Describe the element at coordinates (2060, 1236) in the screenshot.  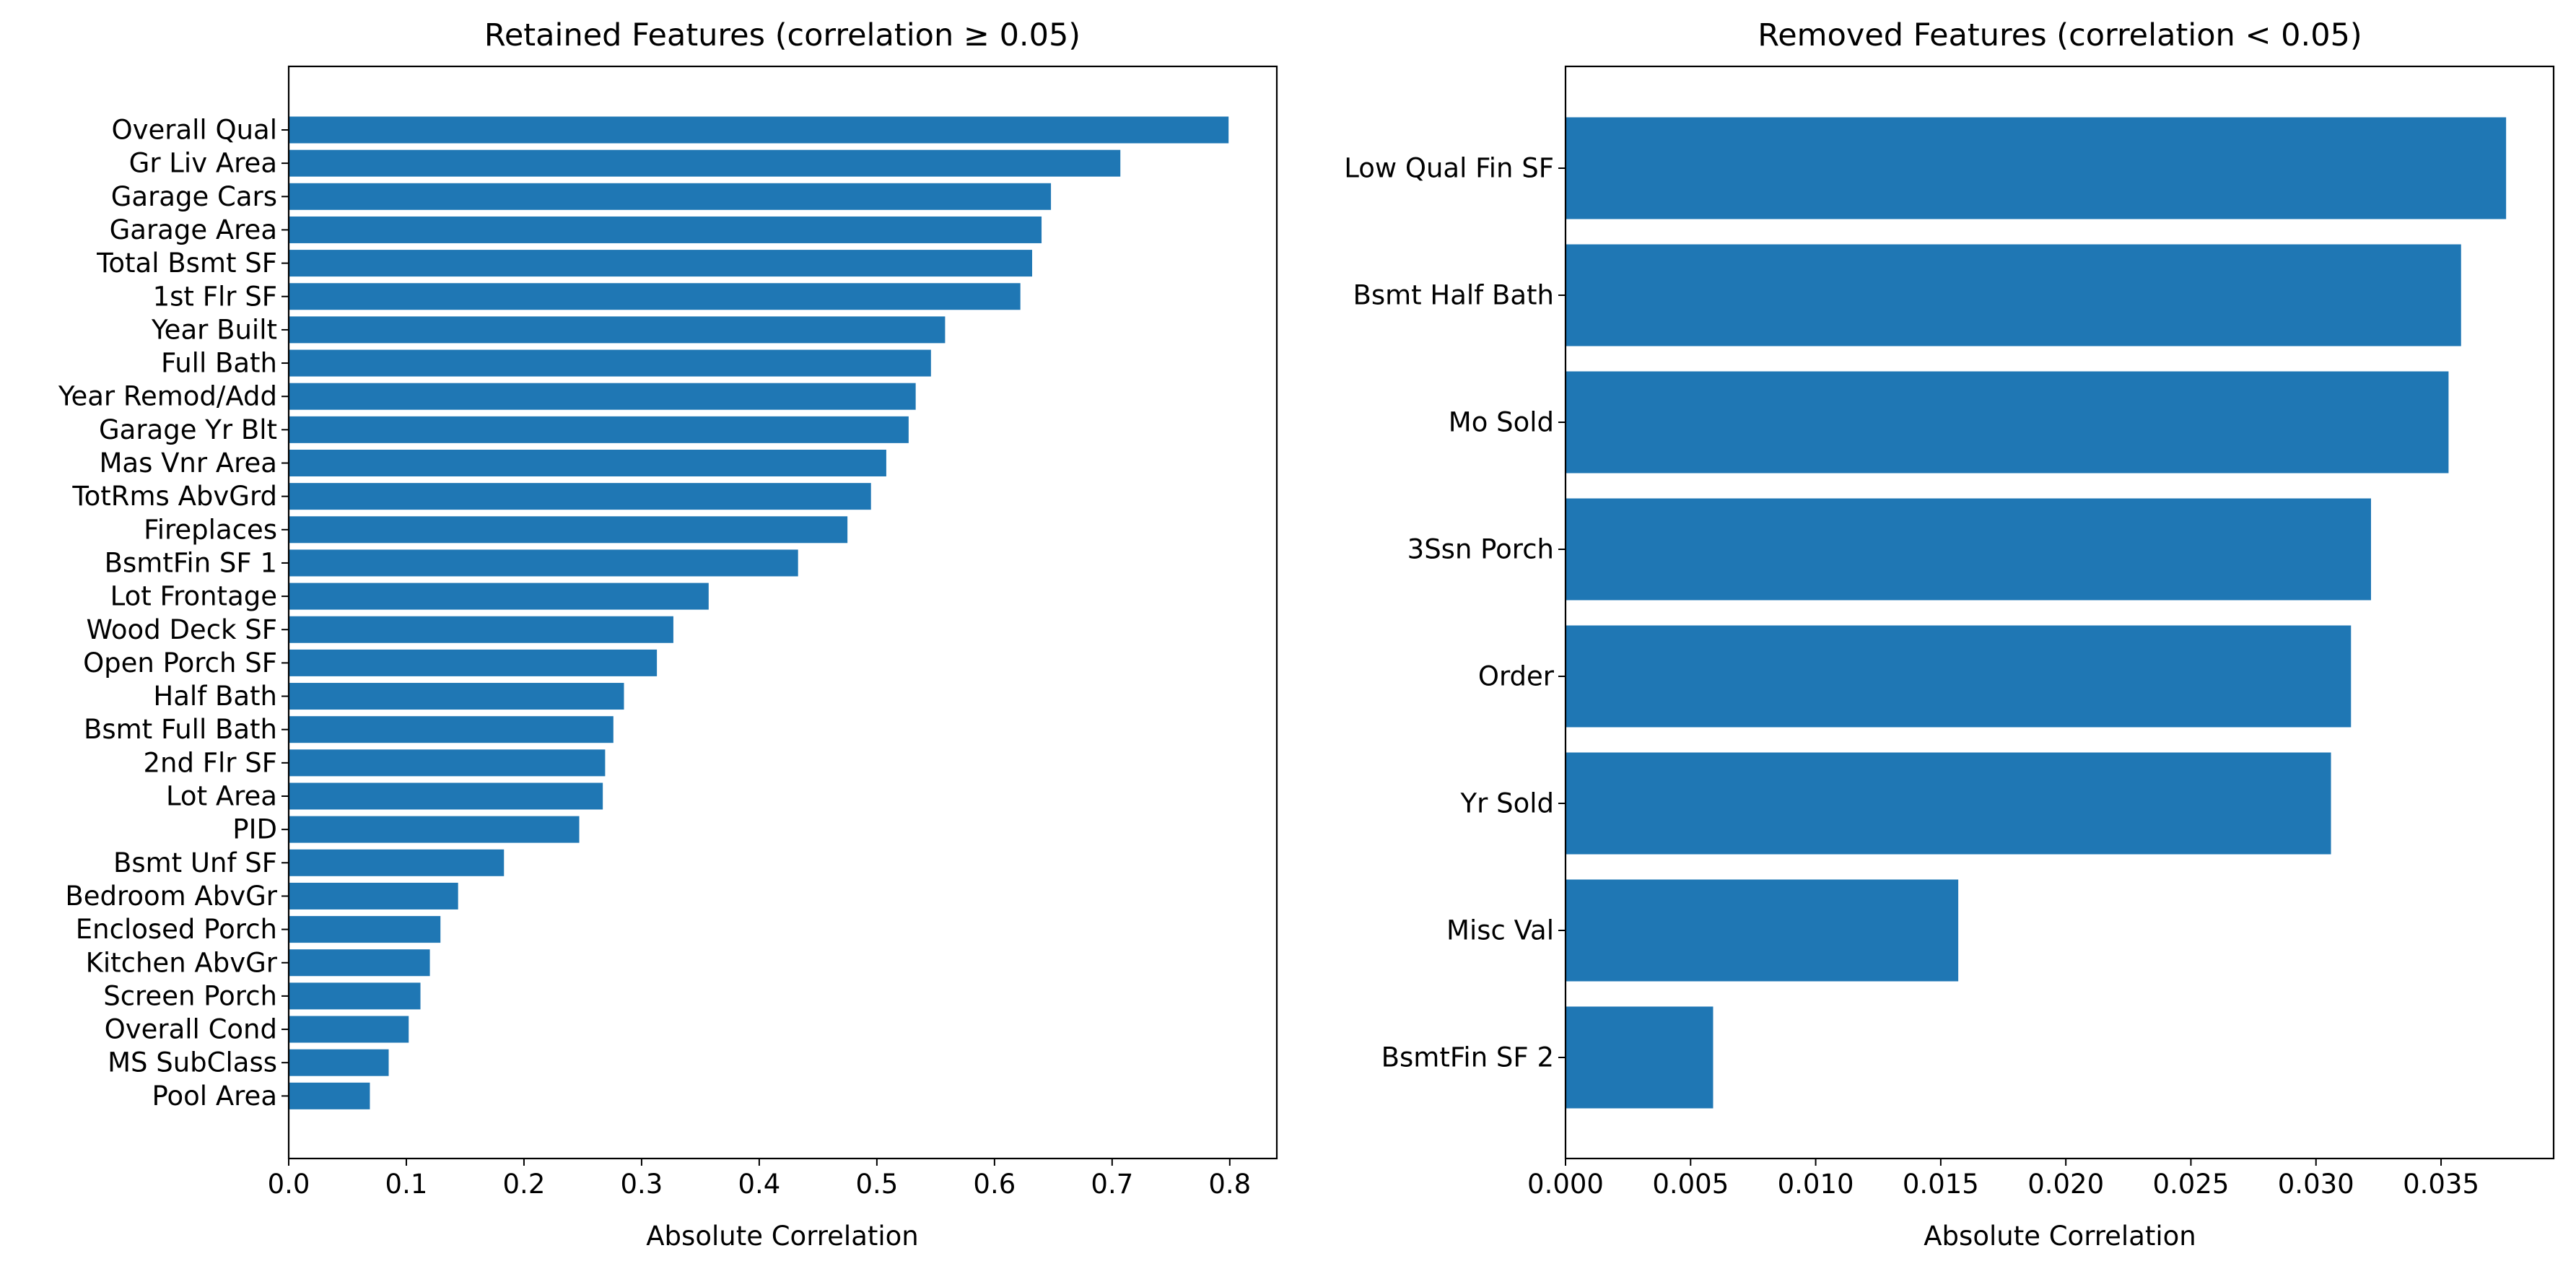
I see `x-axis-label: Absolute Correlation` at that location.